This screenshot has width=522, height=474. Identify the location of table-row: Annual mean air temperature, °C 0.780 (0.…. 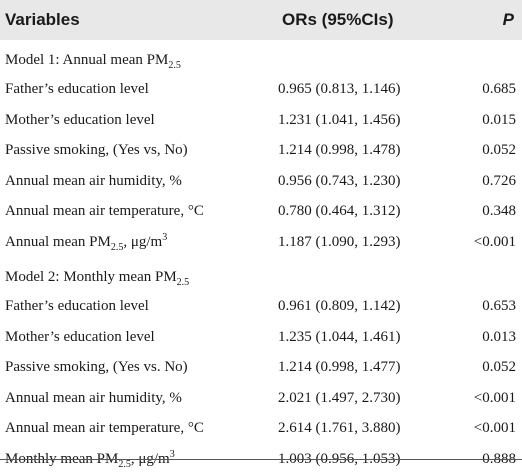
(261, 211).